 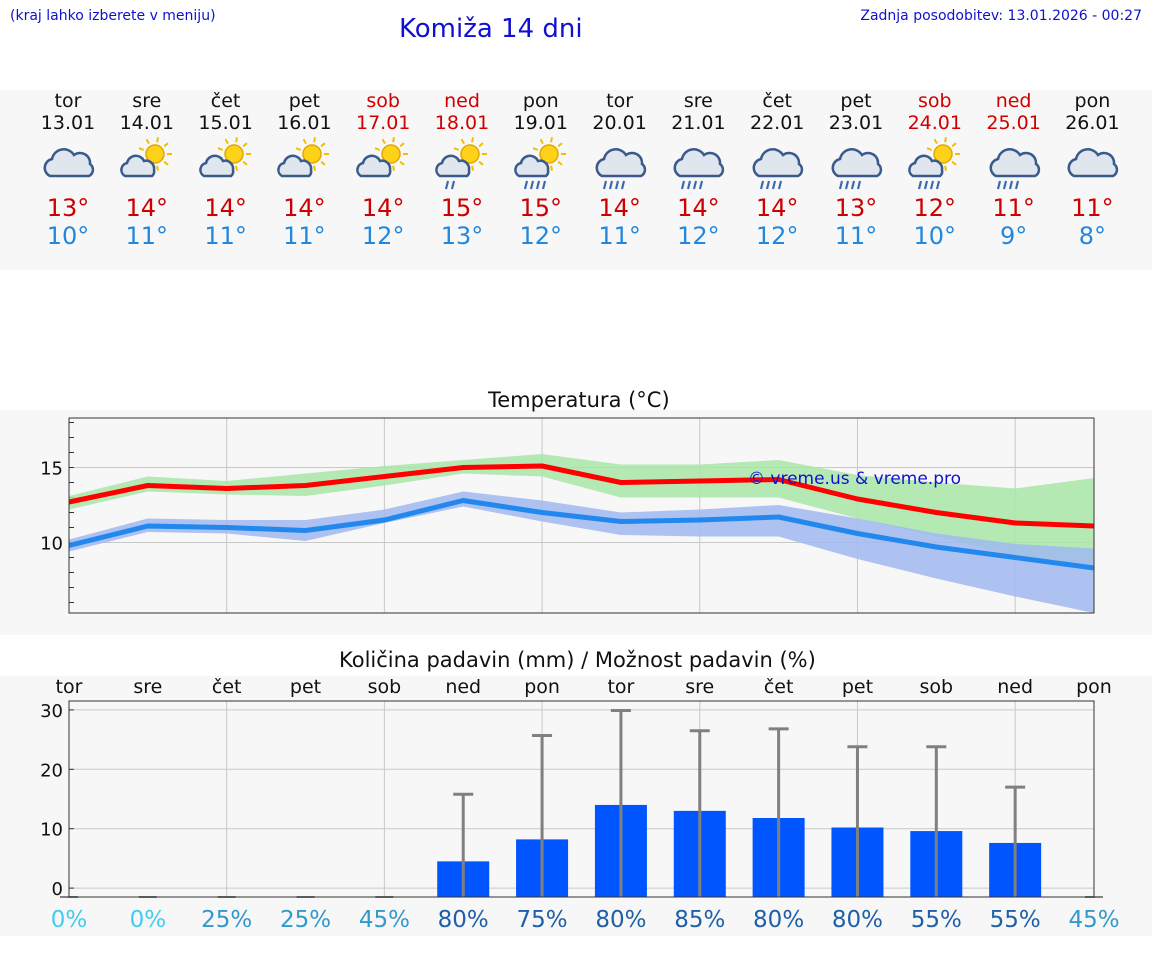 I want to click on day-column: pon 26.01 11° 8°, so click(x=1092, y=170).